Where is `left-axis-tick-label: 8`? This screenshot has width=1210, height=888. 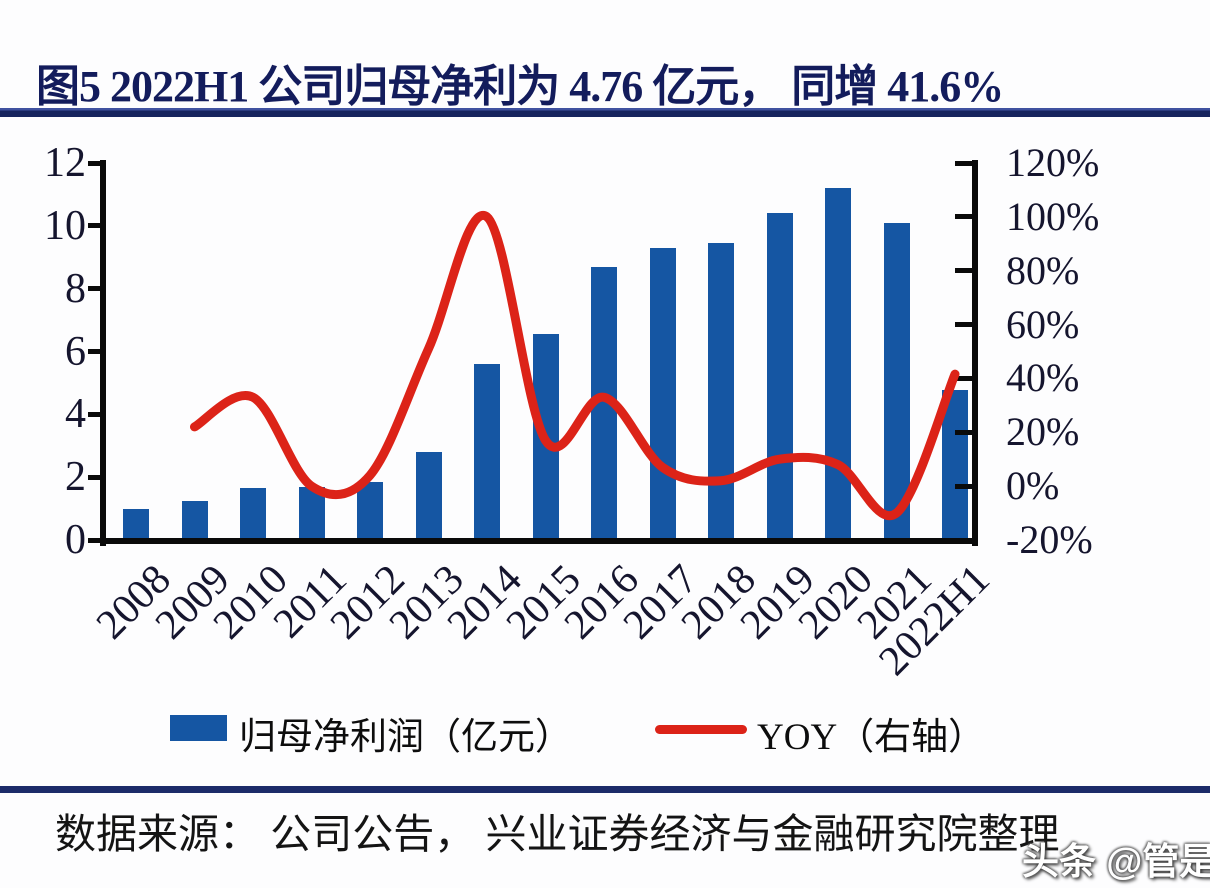
left-axis-tick-label: 8 is located at coordinates (75, 288).